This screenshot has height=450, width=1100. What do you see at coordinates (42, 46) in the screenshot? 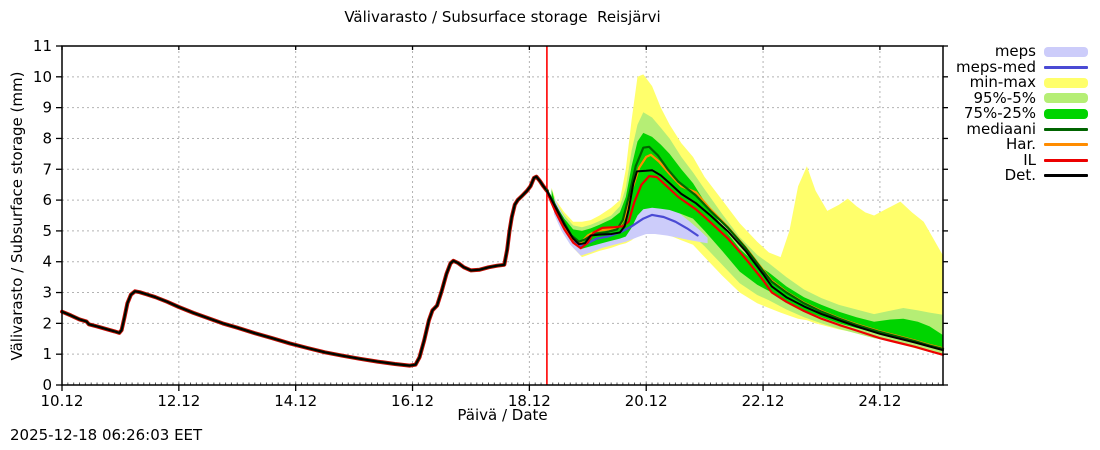
I see `y-tick-label: 11` at bounding box center [42, 46].